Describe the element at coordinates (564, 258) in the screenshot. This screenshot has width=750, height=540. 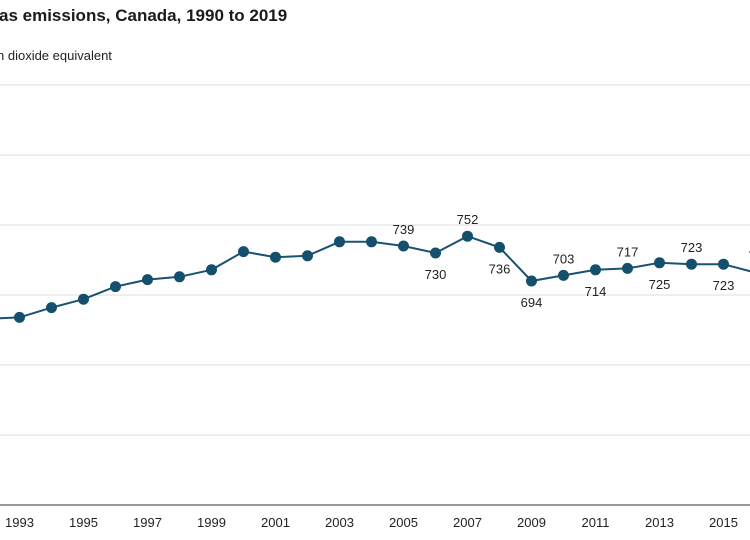
I see `data-label: 703` at that location.